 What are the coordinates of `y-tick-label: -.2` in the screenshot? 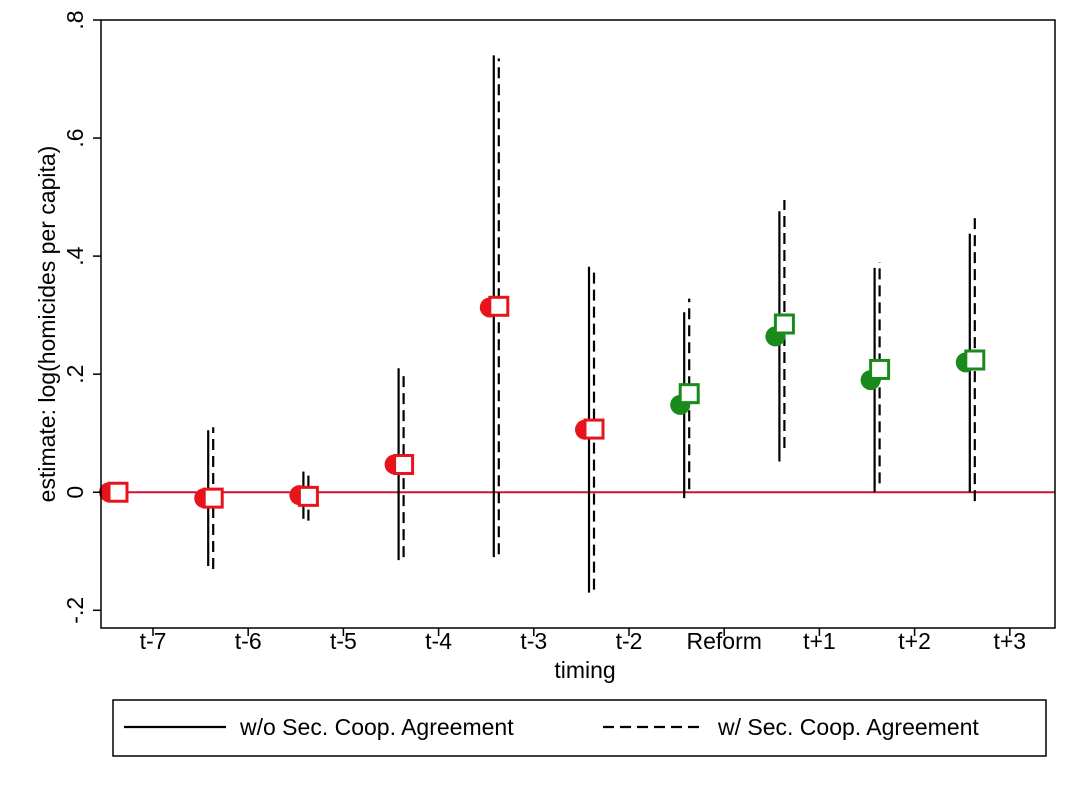 It's located at (75, 610).